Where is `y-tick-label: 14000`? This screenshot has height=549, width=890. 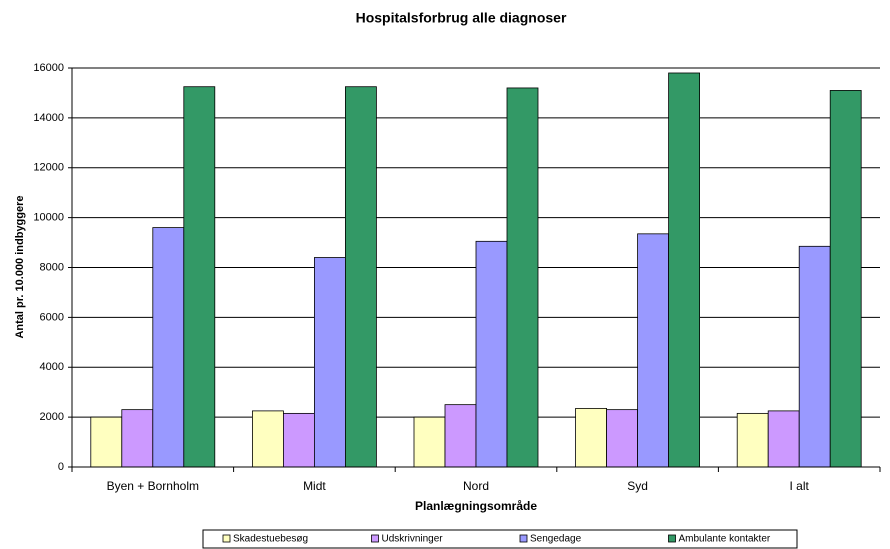 y-tick-label: 14000 is located at coordinates (48, 118).